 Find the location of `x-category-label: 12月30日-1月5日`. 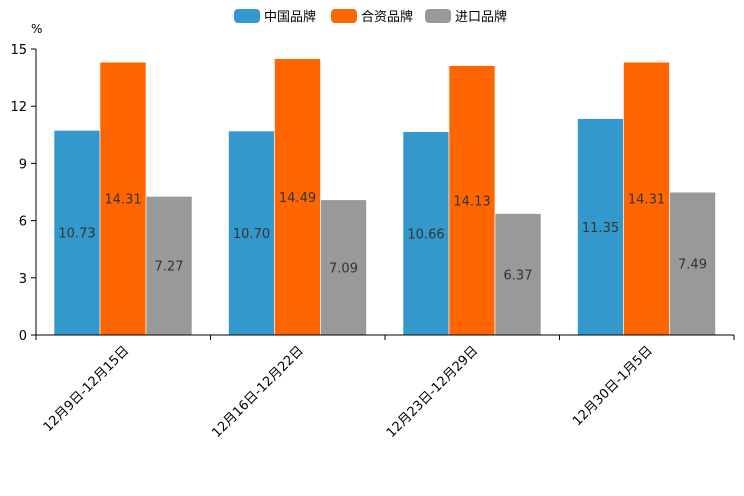

x-category-label: 12月30日-1月5日 is located at coordinates (613, 386).